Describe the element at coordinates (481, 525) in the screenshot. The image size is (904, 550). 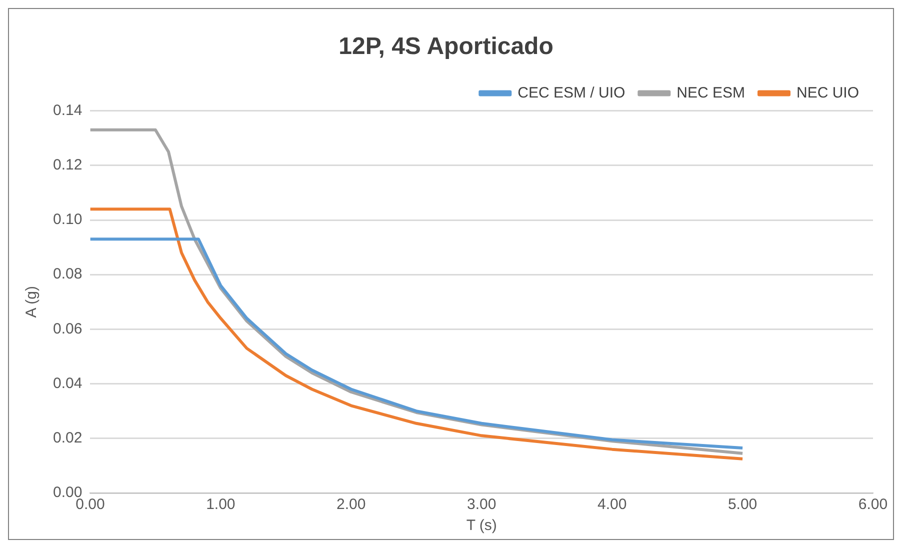
I see `x-axis-title: T (s)` at that location.